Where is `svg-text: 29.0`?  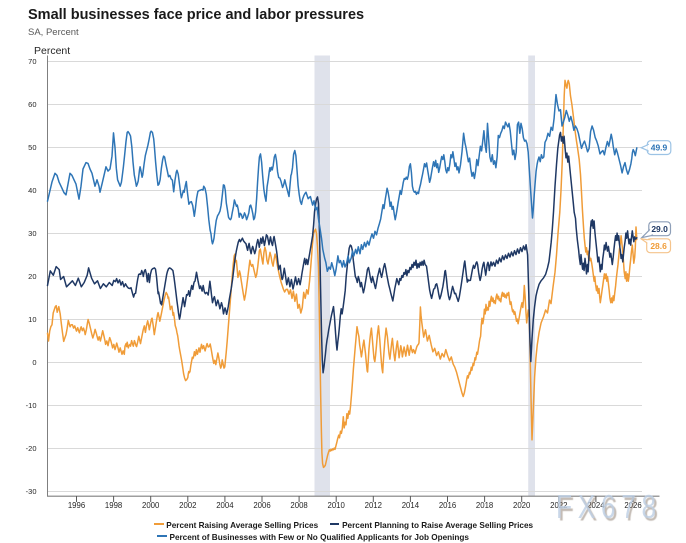
svg-text: 29.0 is located at coordinates (659, 229).